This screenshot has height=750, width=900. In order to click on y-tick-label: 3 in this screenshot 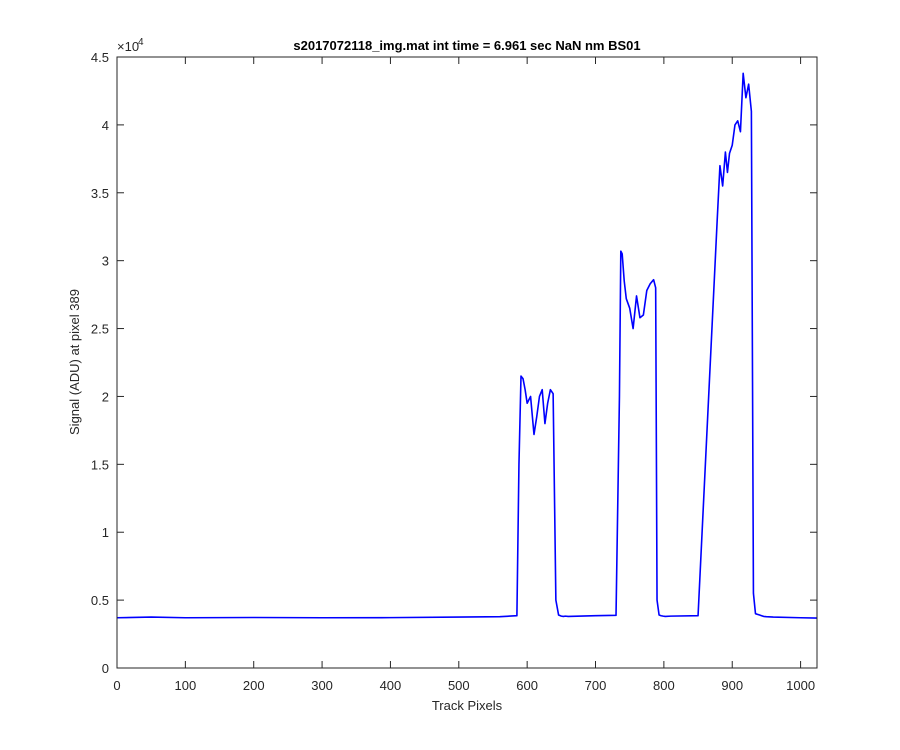, I will do `click(105, 261)`.